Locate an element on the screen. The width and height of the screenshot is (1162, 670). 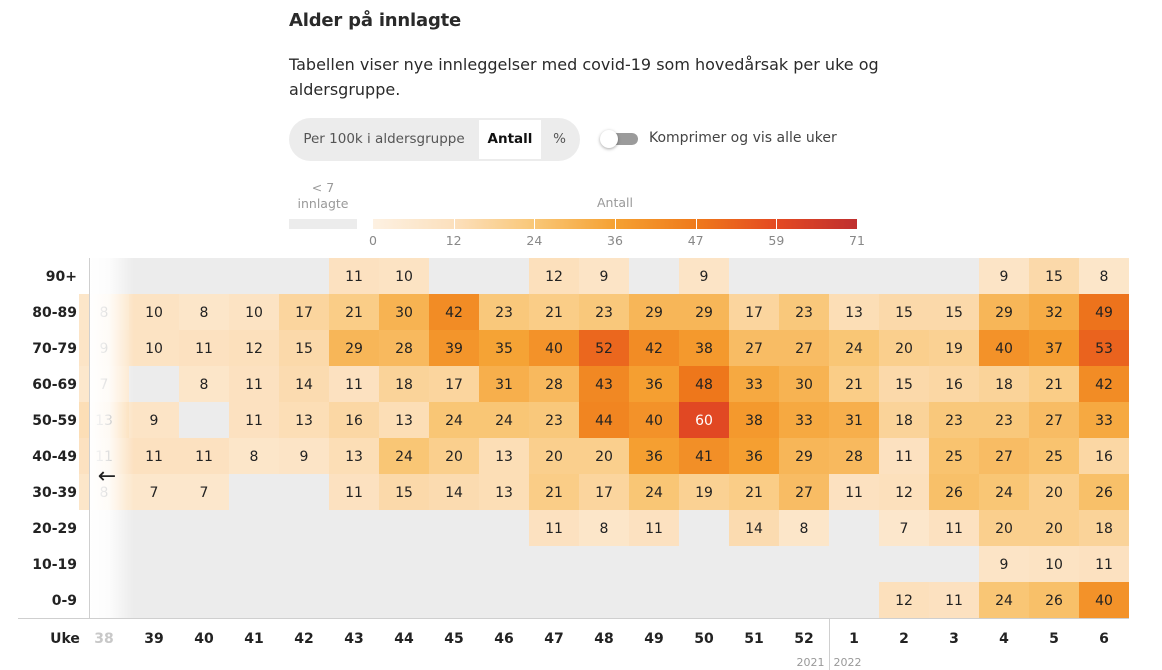
heatmap-cell-label: 44 is located at coordinates (604, 421).